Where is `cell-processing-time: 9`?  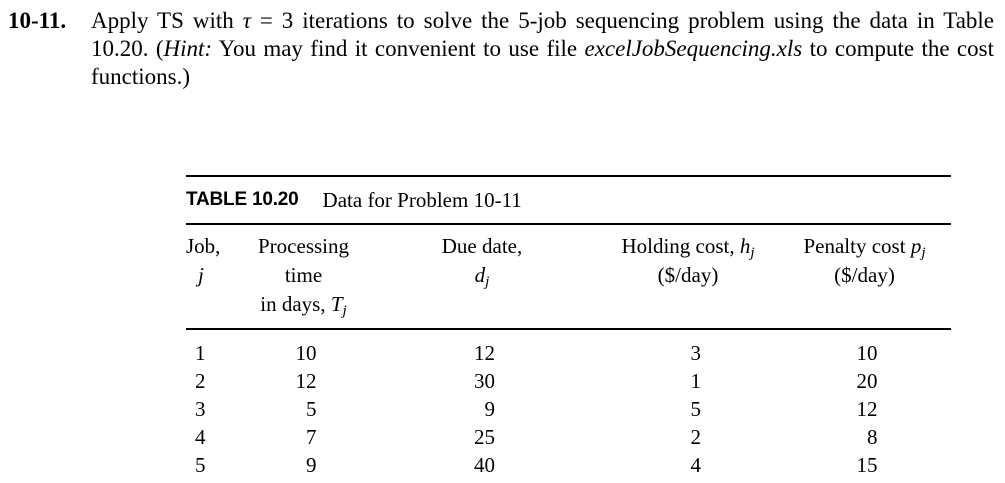 cell-processing-time: 9 is located at coordinates (303, 467).